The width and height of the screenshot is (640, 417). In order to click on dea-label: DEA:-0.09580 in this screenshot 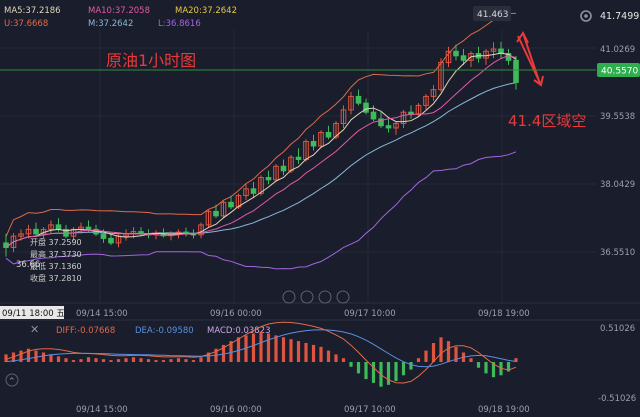, I will do `click(164, 331)`.